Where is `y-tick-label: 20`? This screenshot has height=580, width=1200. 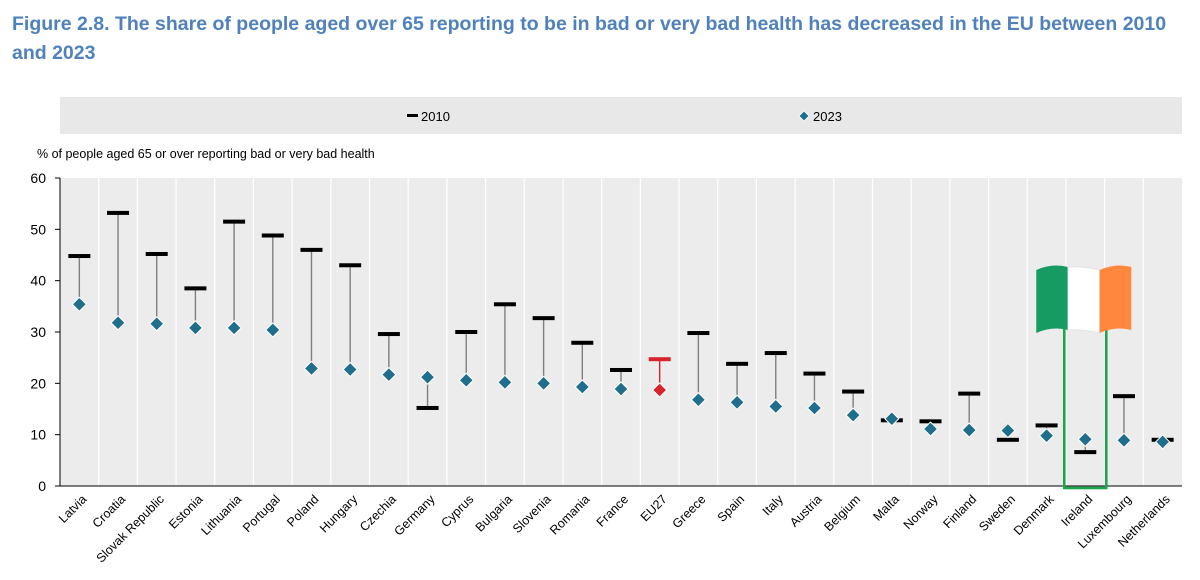 y-tick-label: 20 is located at coordinates (38, 383).